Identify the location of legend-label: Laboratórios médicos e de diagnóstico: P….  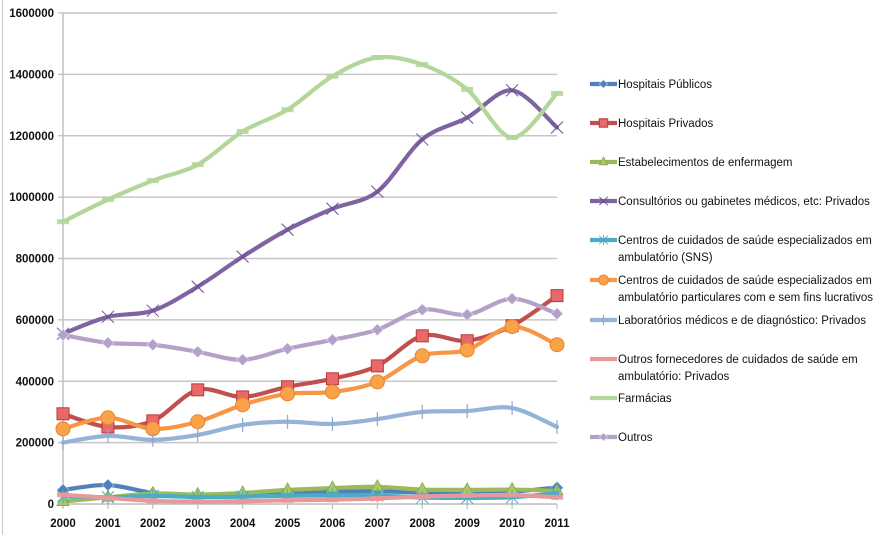
(742, 321).